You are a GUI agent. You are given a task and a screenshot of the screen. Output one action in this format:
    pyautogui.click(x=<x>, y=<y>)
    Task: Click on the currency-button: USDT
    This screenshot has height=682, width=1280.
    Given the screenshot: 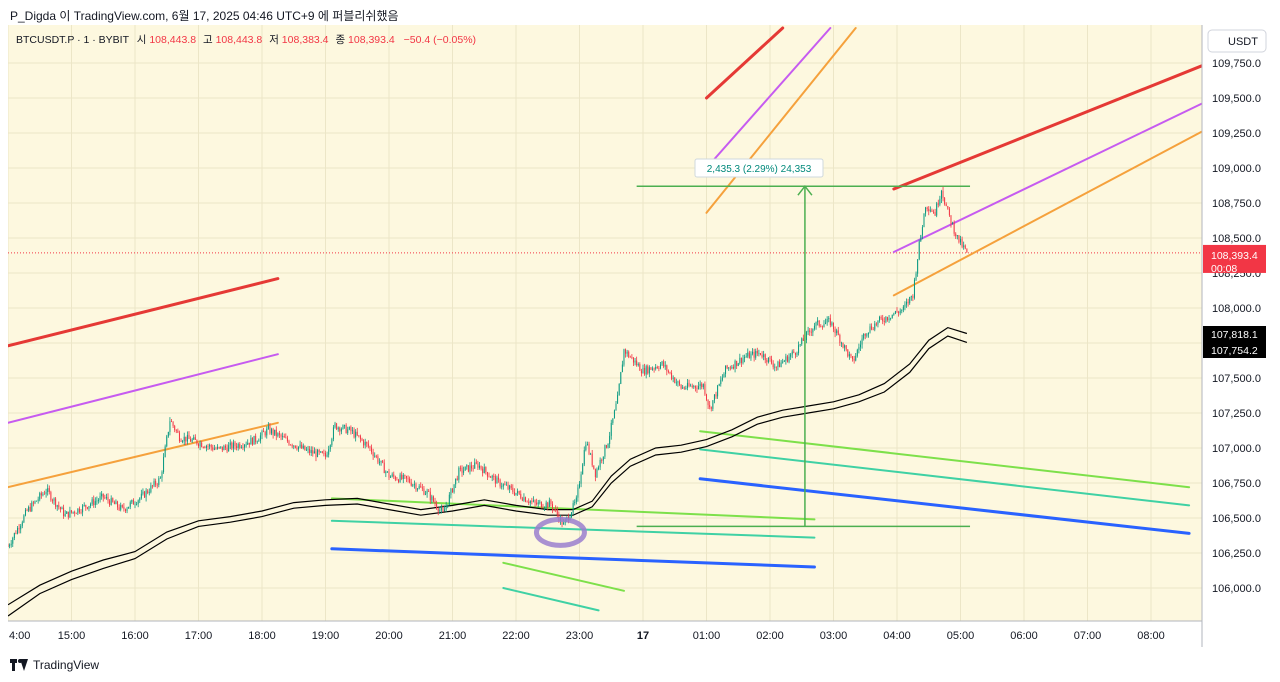 What is the action you would take?
    pyautogui.click(x=1237, y=41)
    